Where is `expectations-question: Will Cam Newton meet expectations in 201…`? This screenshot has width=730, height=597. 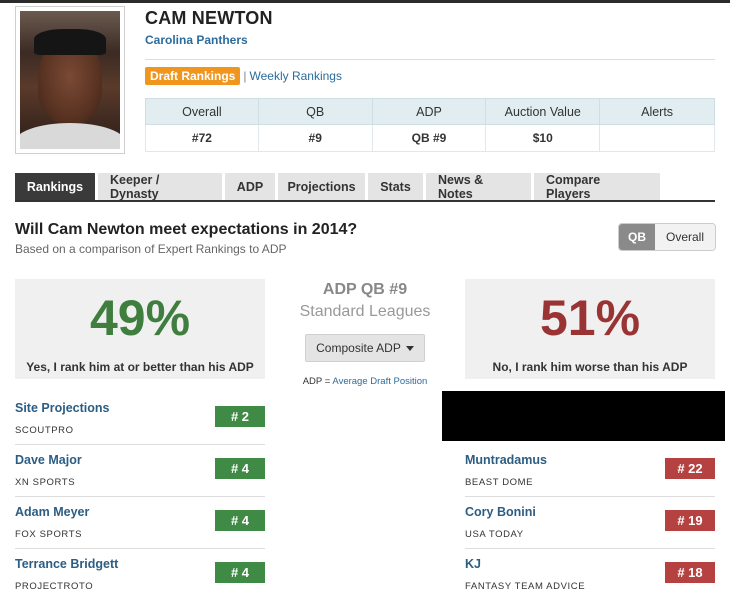
expectations-question: Will Cam Newton meet expectations in 201… is located at coordinates (186, 229).